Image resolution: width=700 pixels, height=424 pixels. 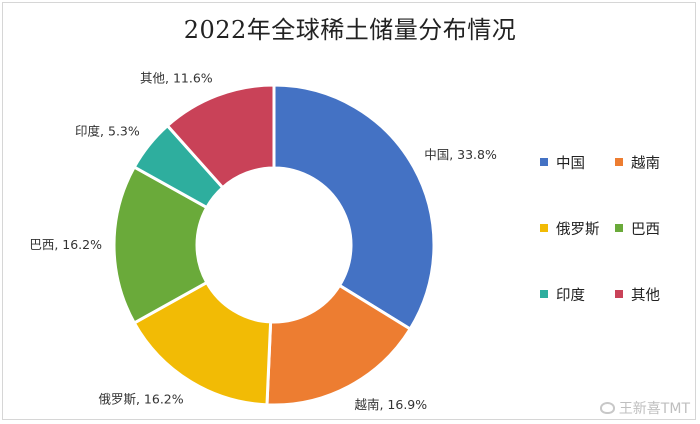 What do you see at coordinates (140, 398) in the screenshot?
I see `slice-label-russia: 俄罗斯, 16.2%` at bounding box center [140, 398].